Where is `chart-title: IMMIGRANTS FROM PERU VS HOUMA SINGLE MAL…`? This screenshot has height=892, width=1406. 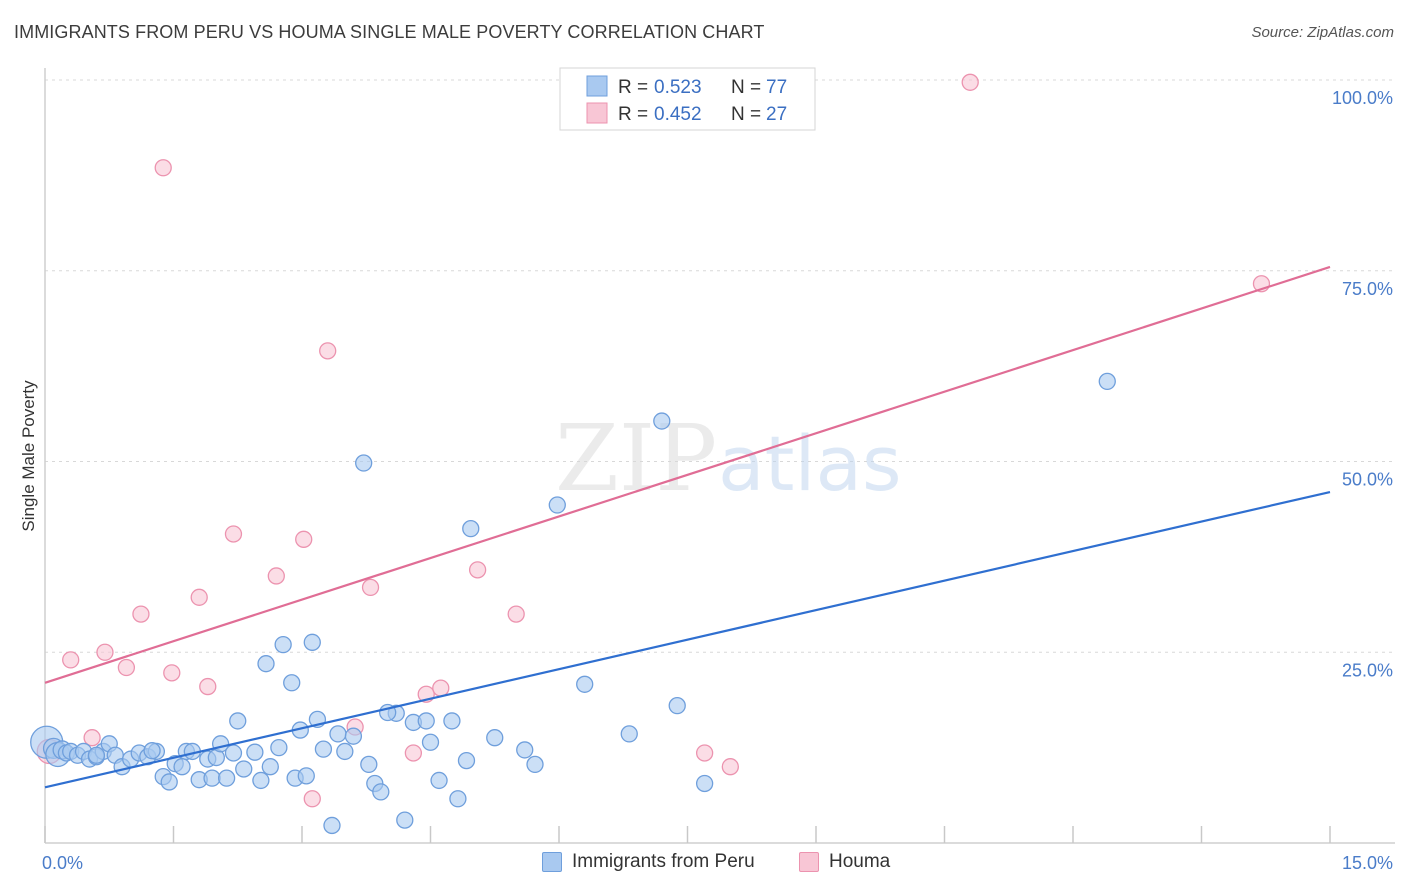
chart-title: IMMIGRANTS FROM PERU VS HOUMA SINGLE MAL… is located at coordinates (389, 32).